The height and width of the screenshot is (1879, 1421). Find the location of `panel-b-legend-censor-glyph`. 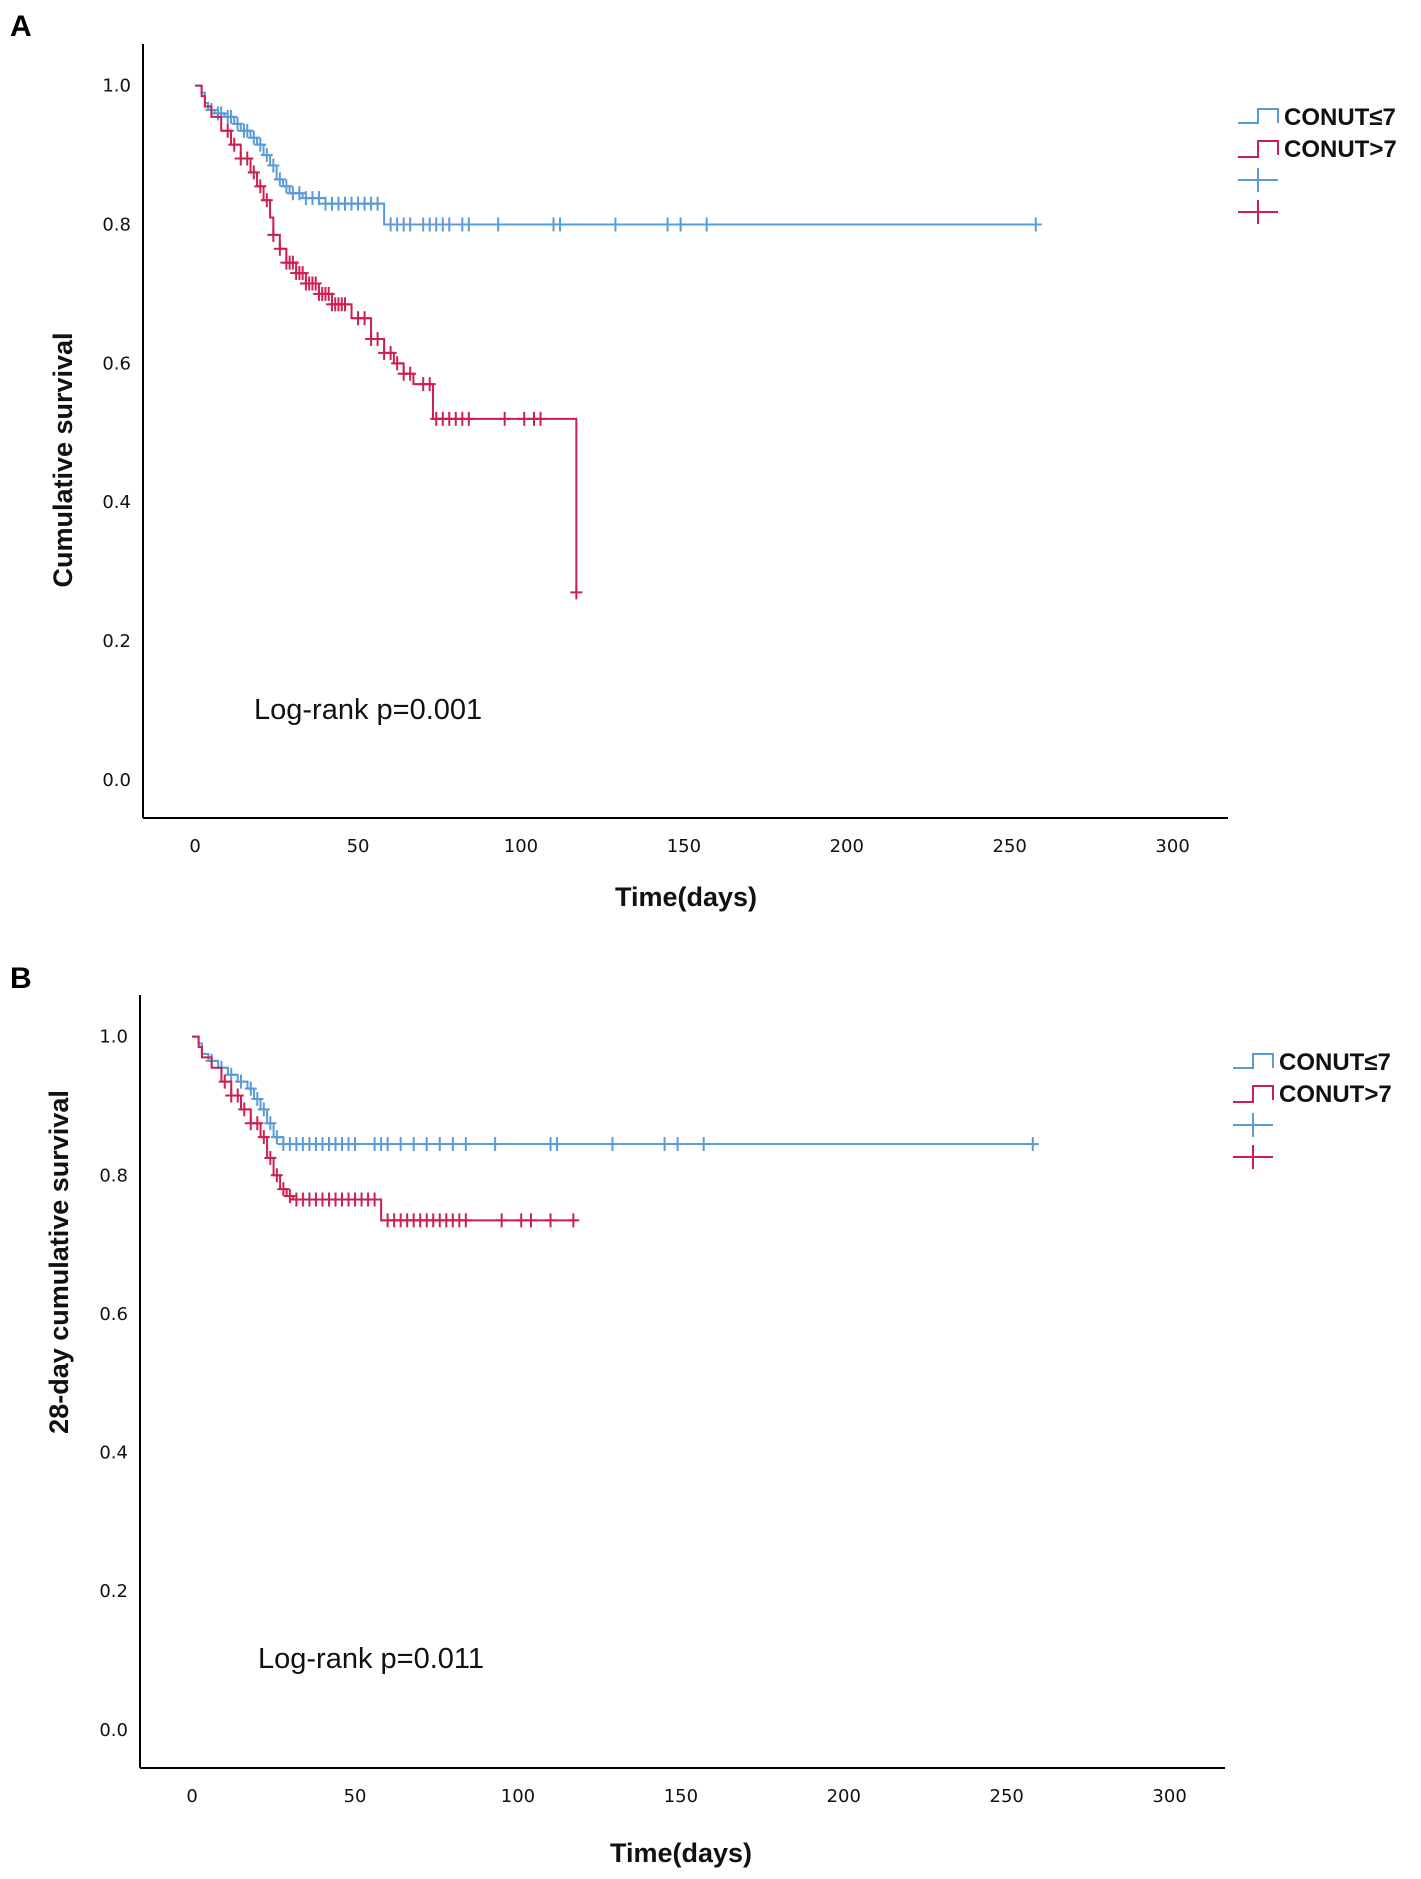

panel-b-legend-censor-glyph is located at coordinates (1253, 1125).